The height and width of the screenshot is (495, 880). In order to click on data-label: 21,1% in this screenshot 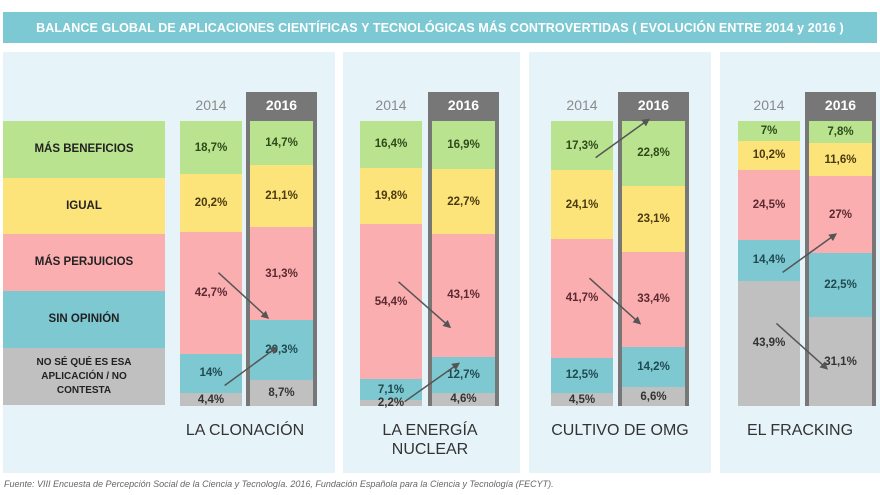, I will do `click(281, 195)`.